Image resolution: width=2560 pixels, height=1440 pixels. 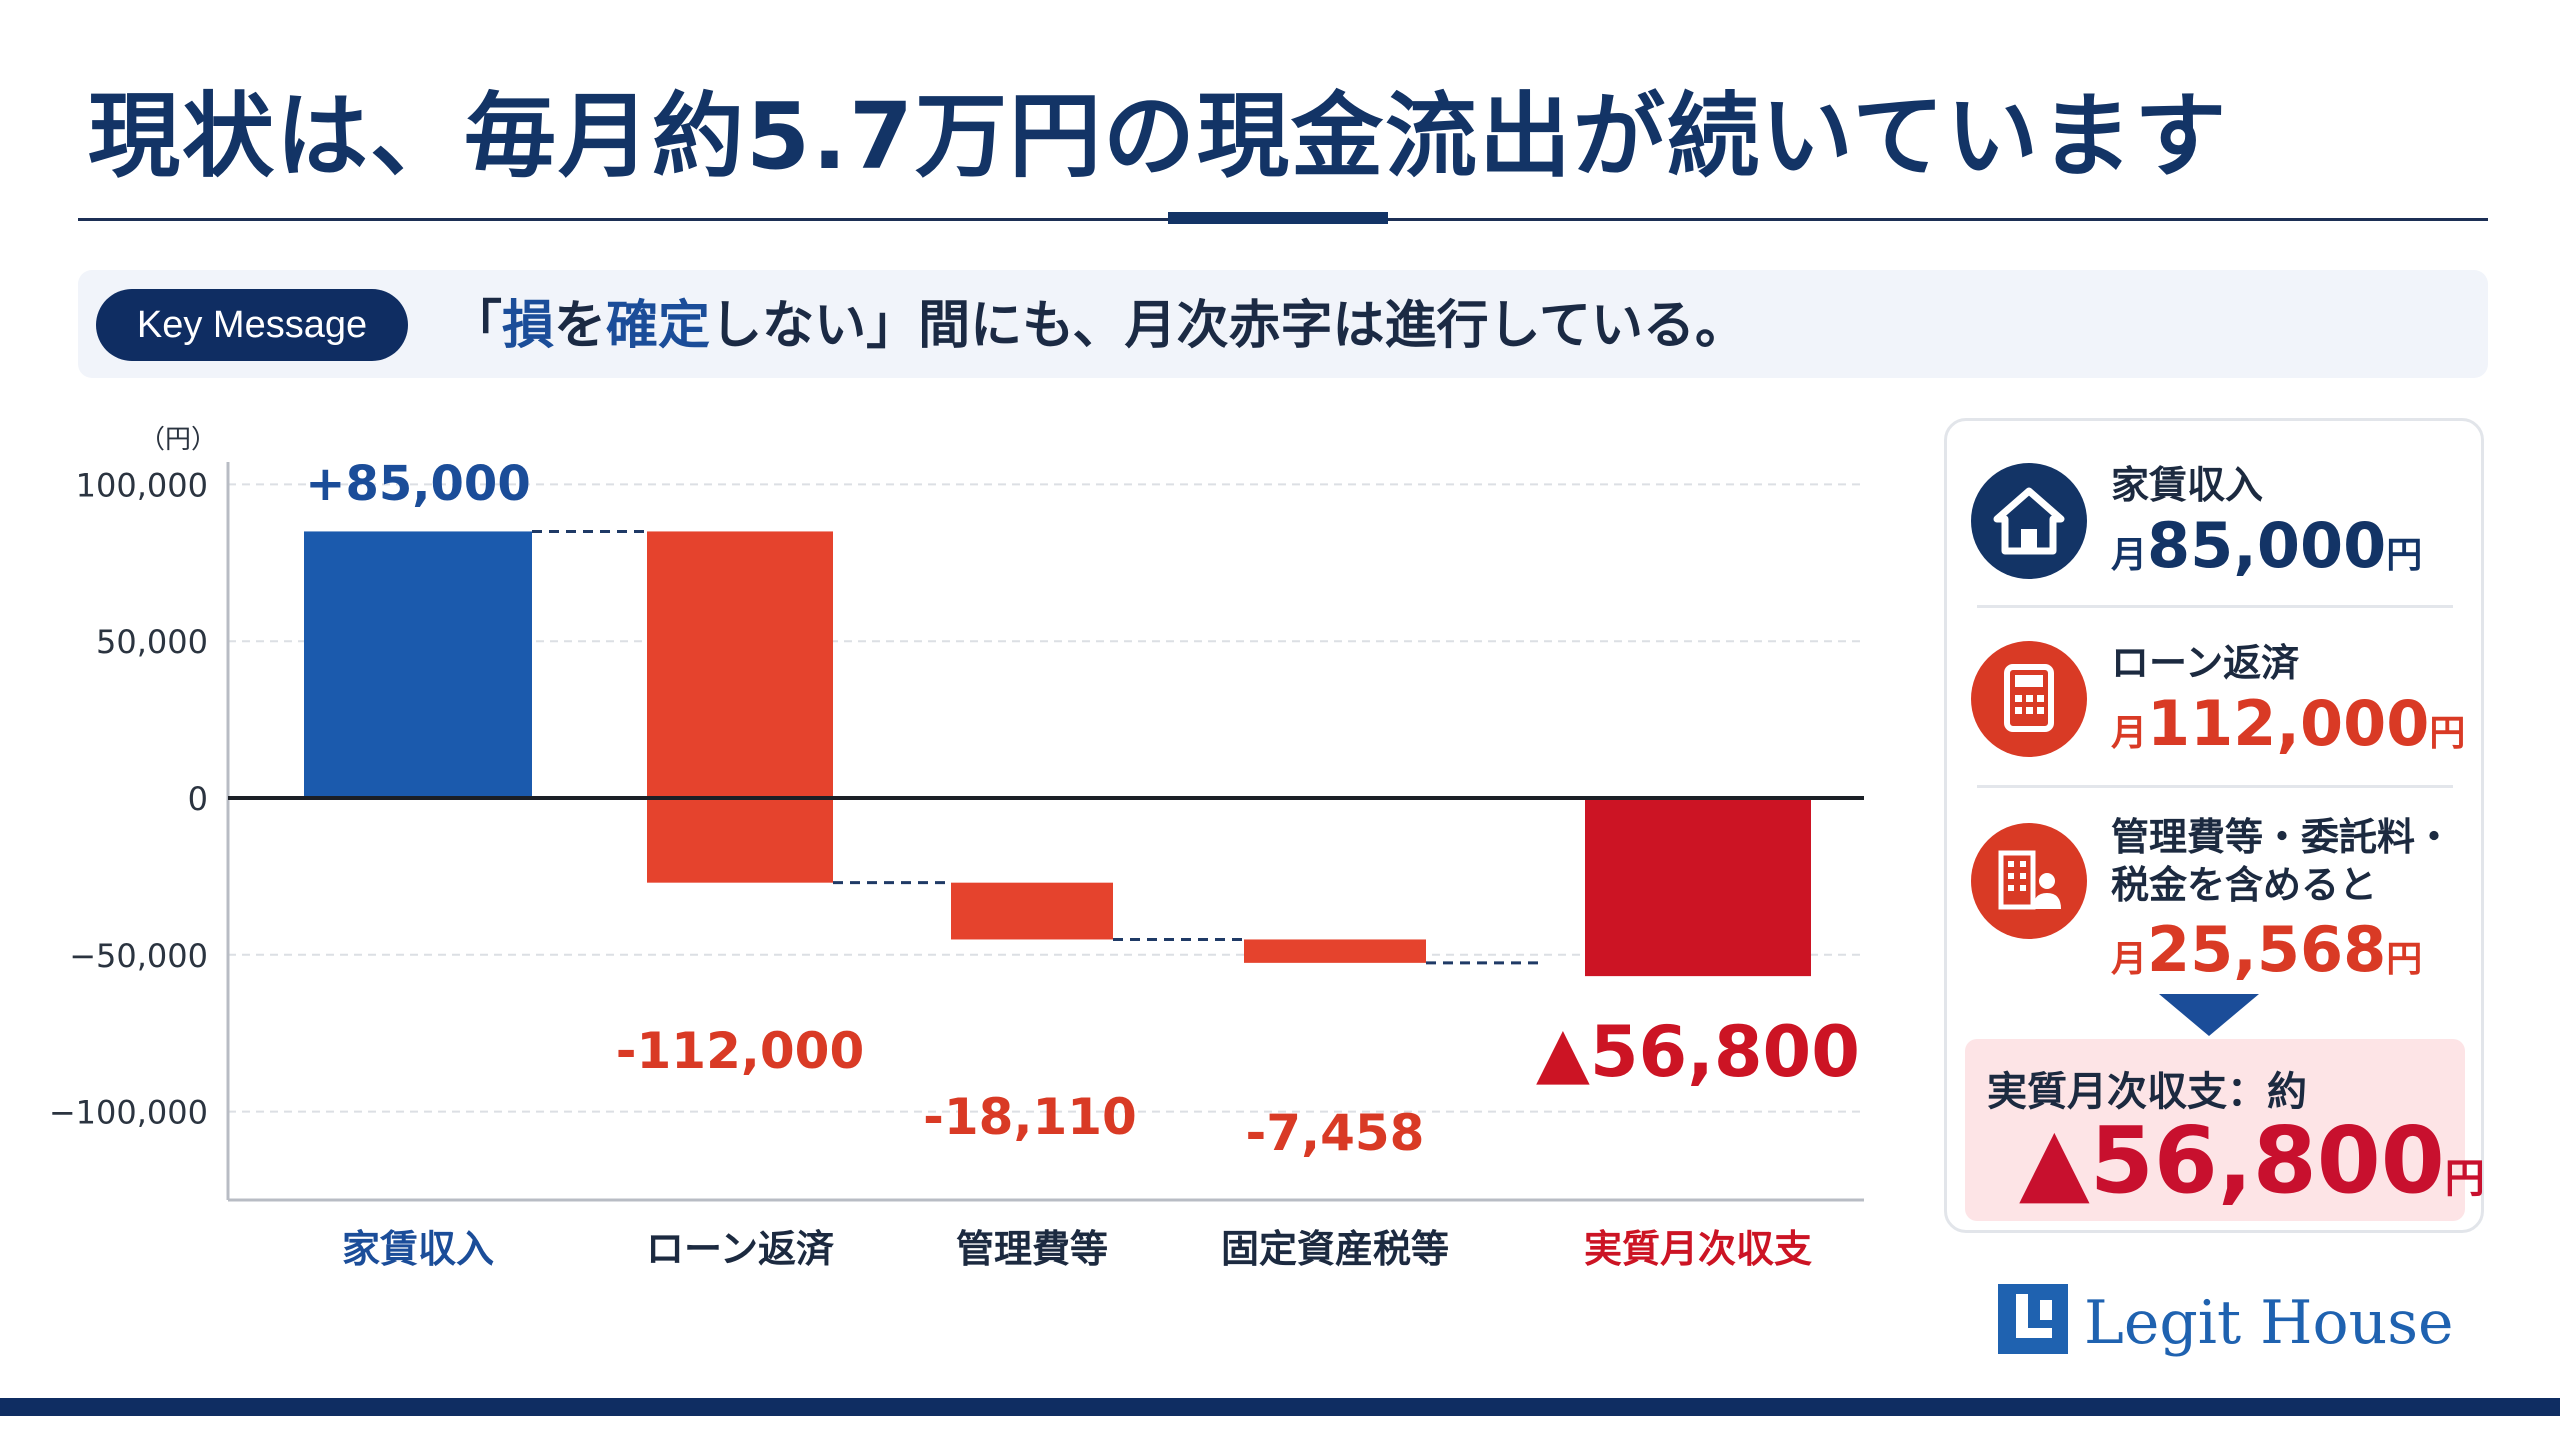 I want to click on amount-value: 25,568, so click(x=2267, y=949).